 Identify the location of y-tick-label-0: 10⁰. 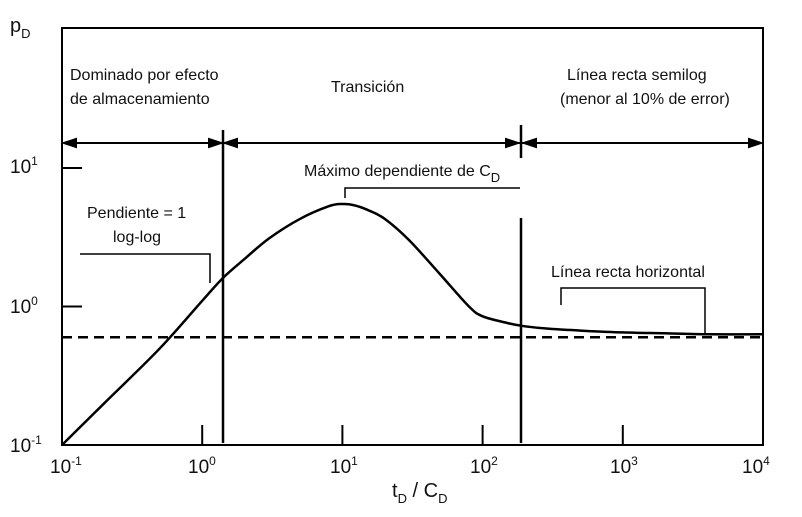
(24, 306).